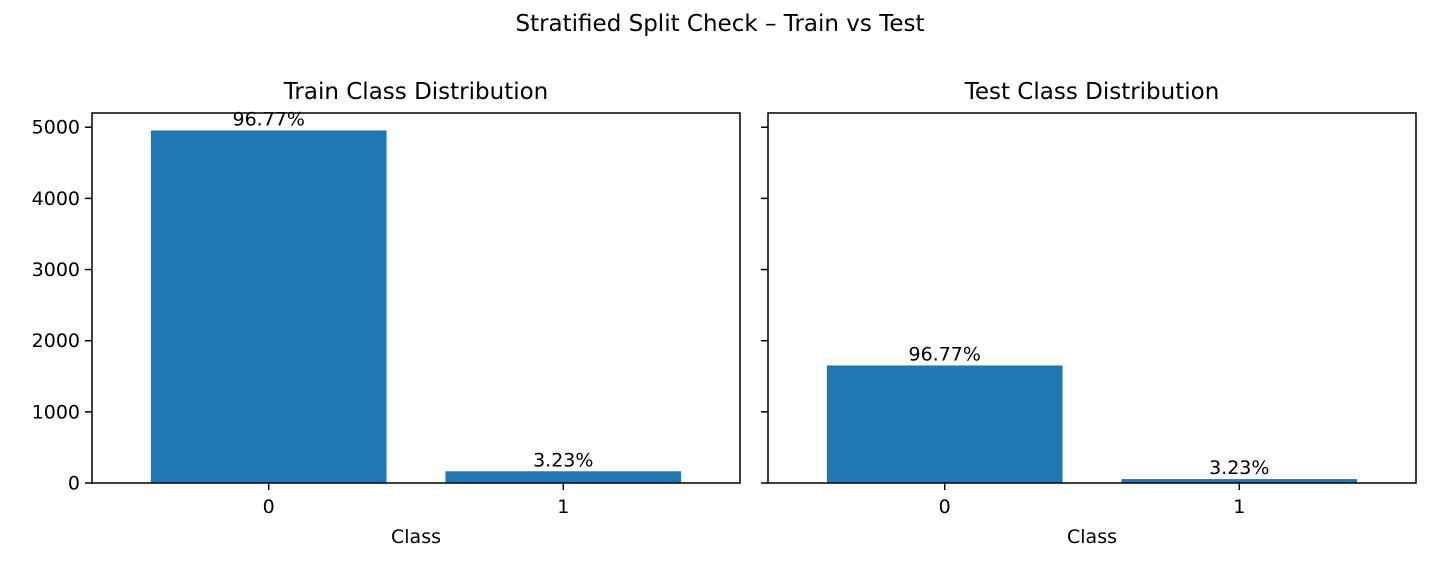  Describe the element at coordinates (56, 128) in the screenshot. I see `y-tick-label: 5000` at that location.